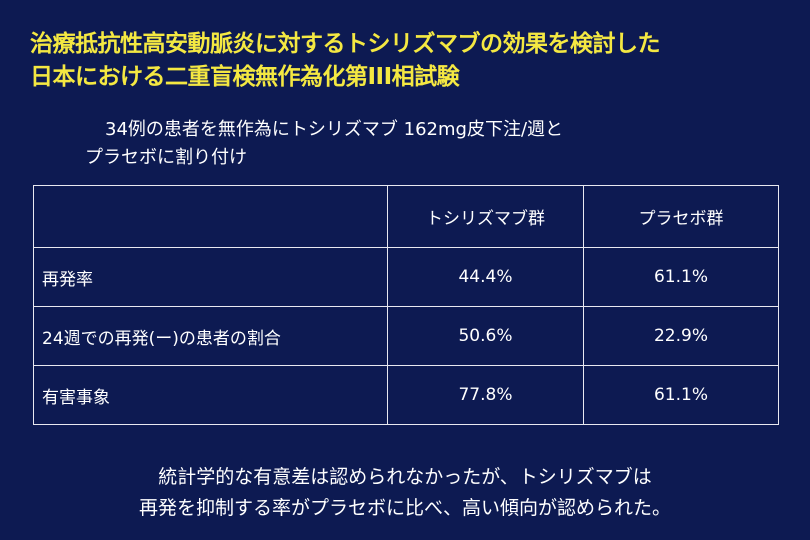 This screenshot has height=540, width=810. What do you see at coordinates (485, 277) in the screenshot?
I see `cell-tocilizumab: 44.4%` at bounding box center [485, 277].